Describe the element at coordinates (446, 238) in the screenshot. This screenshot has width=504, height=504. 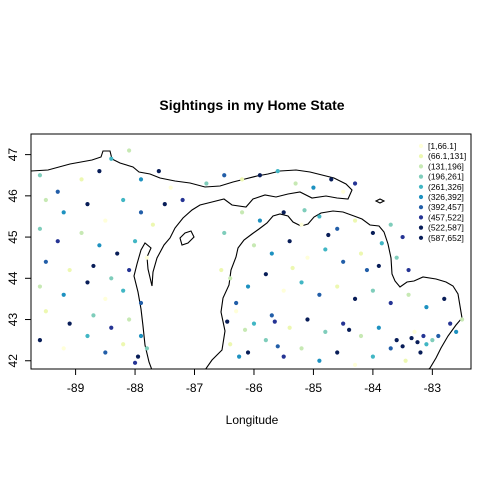
I see `legend-label: (587,652]` at that location.